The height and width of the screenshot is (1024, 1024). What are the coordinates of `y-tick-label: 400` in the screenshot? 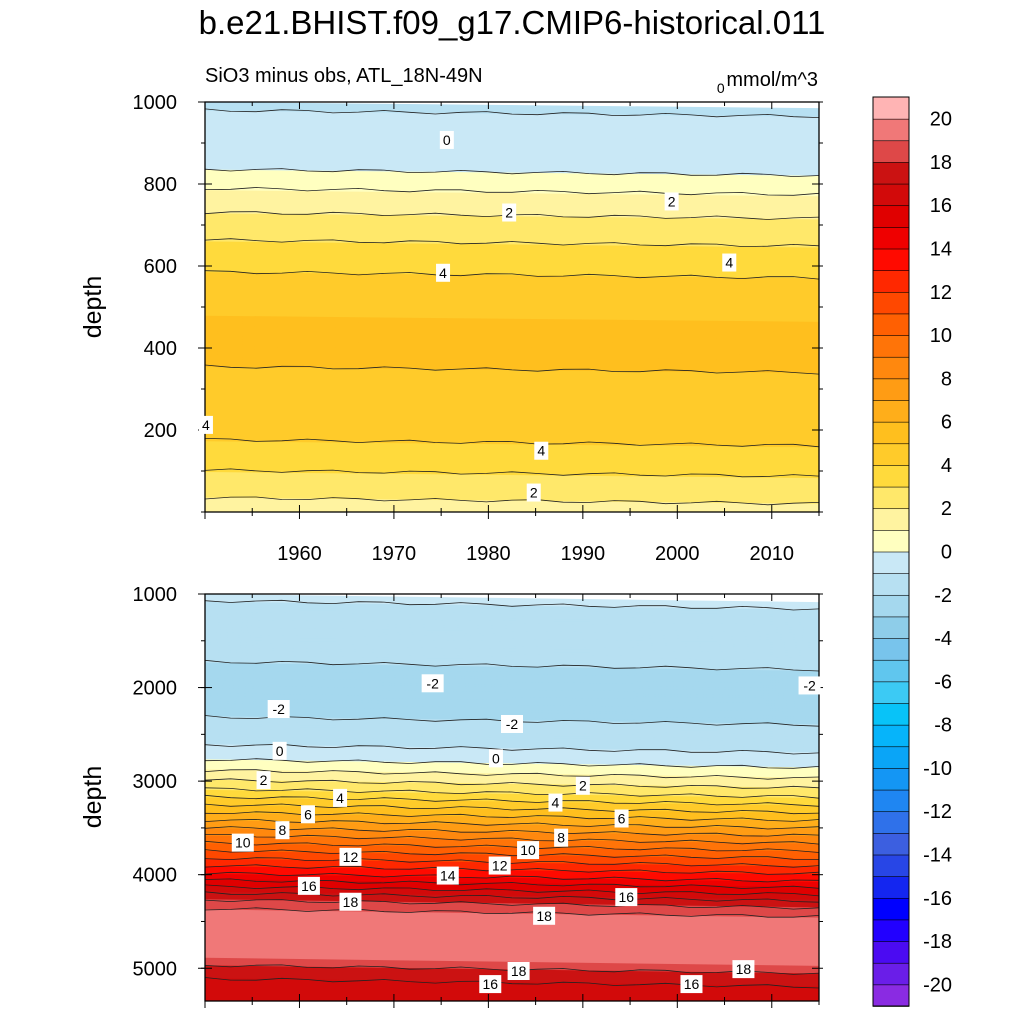 It's located at (160, 349).